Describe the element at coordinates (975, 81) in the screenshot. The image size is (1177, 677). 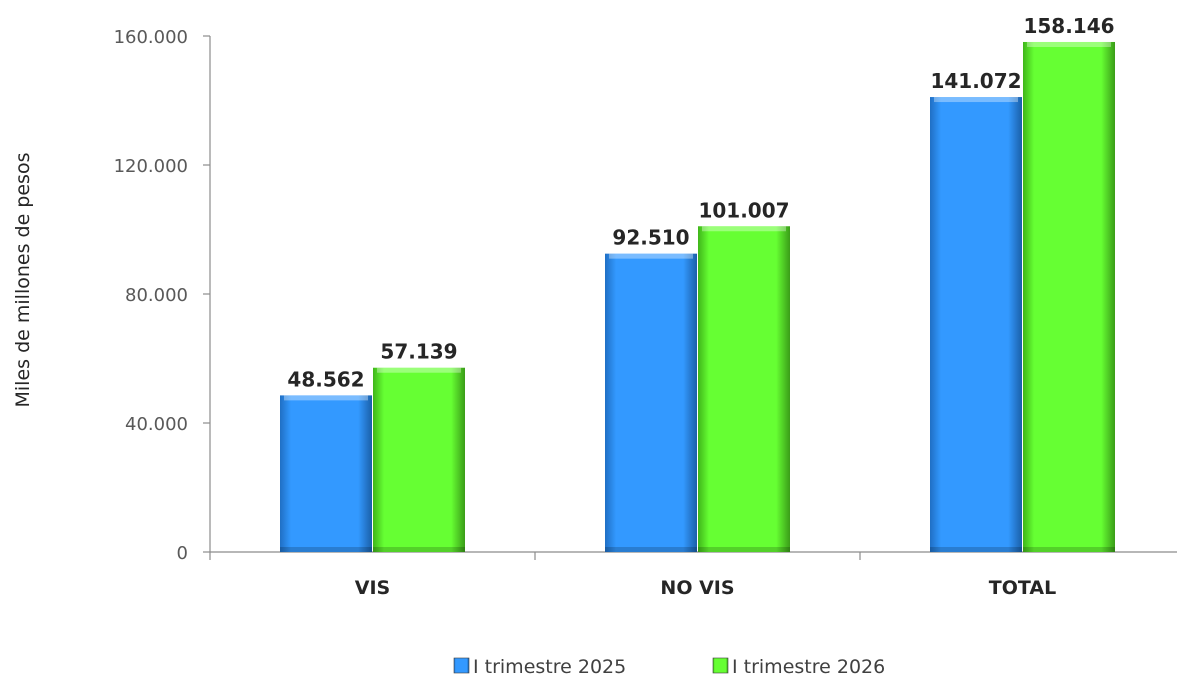
I see `data-label: 141.072` at that location.